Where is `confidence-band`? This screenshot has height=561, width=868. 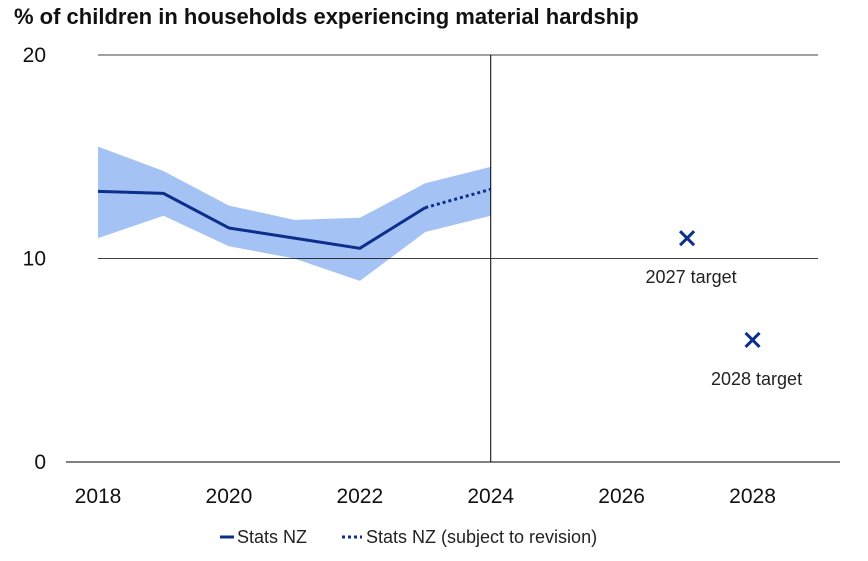 confidence-band is located at coordinates (294, 213).